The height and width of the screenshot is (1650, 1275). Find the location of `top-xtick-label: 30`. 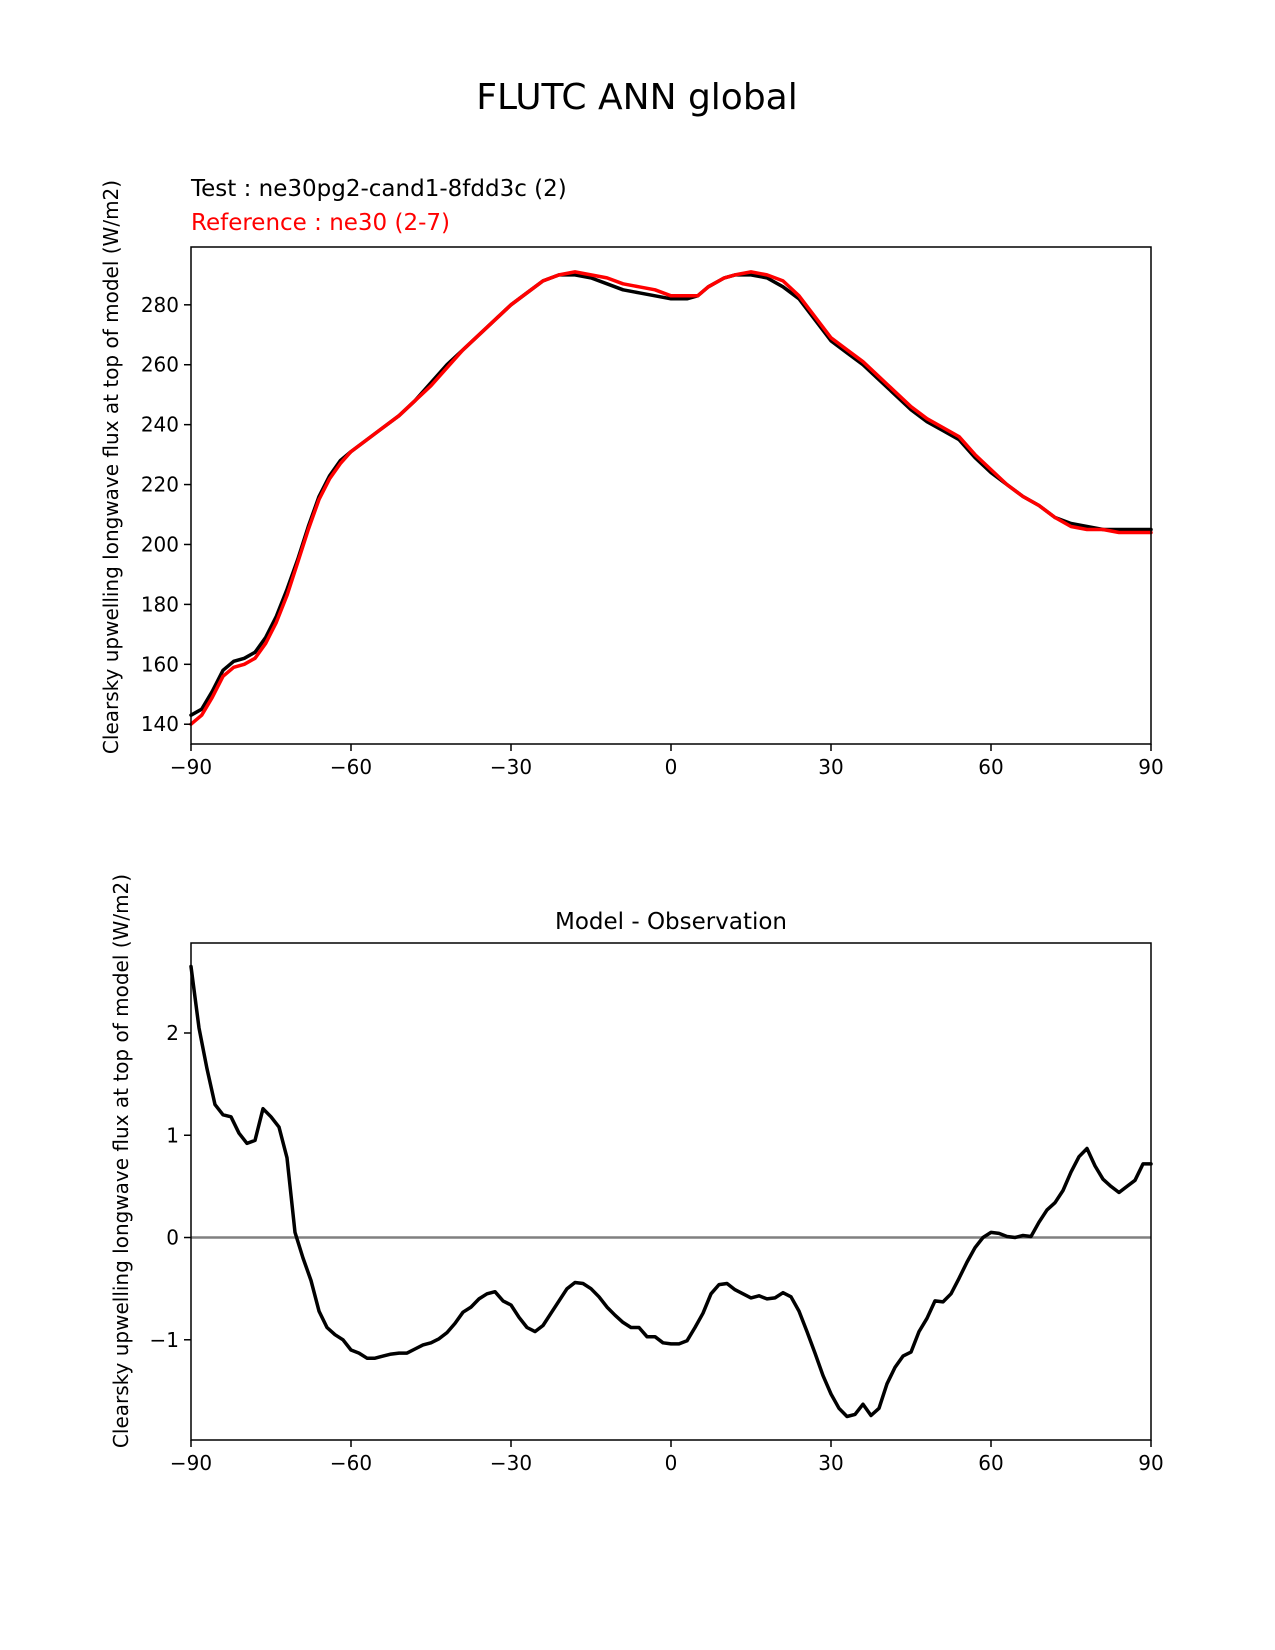

top-xtick-label: 30 is located at coordinates (830, 767).